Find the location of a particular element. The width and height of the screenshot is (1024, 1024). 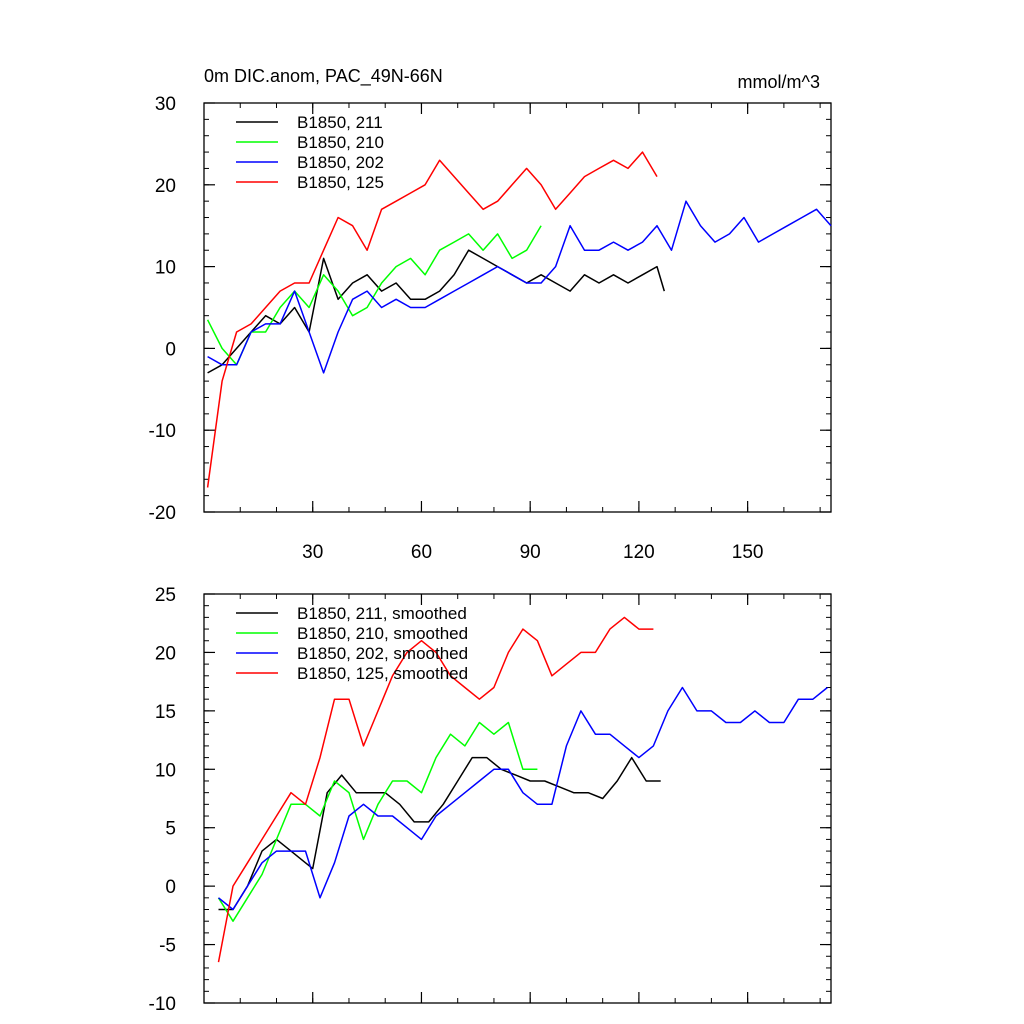

y-tick-label: 25 is located at coordinates (165, 595).